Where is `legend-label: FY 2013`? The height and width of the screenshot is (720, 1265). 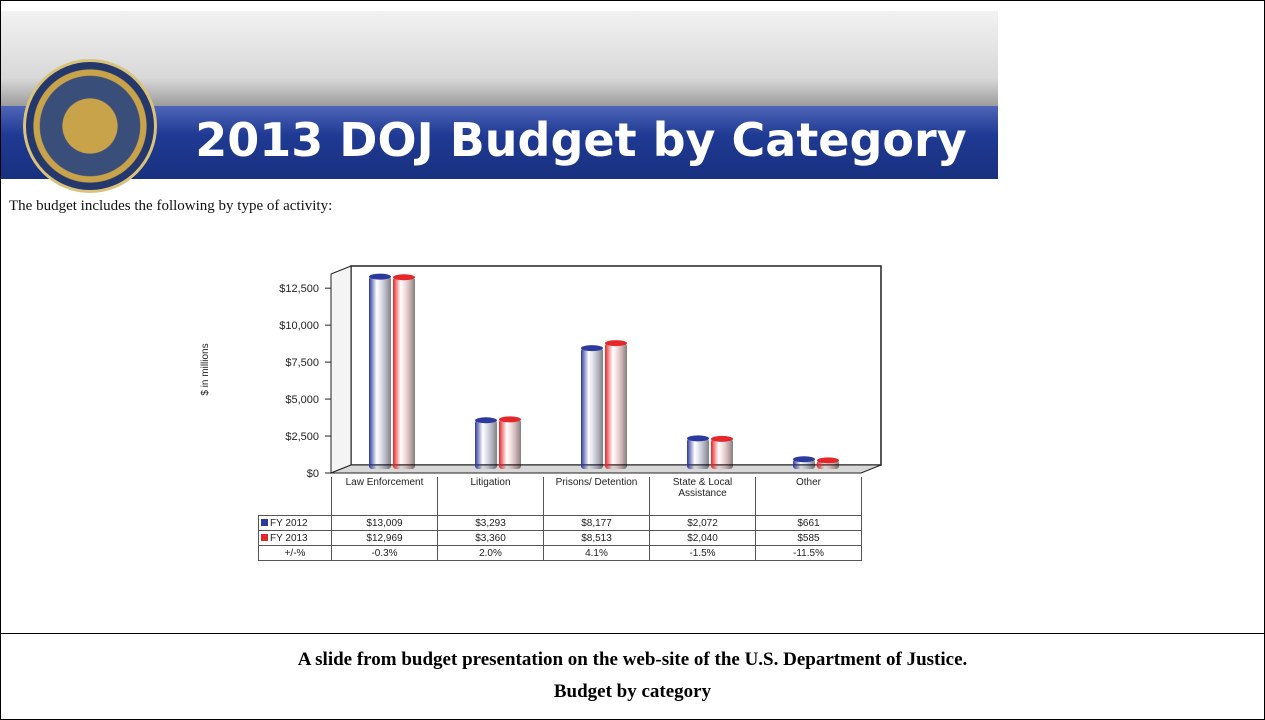
legend-label: FY 2013 is located at coordinates (289, 538).